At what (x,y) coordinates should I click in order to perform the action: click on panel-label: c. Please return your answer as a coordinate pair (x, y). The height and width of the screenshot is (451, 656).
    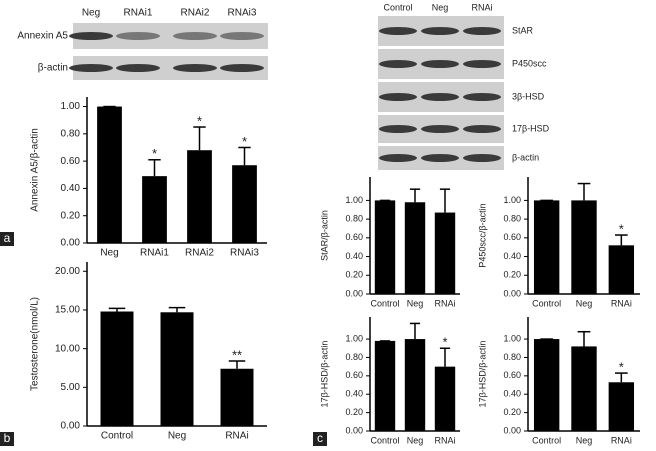
    Looking at the image, I should click on (320, 438).